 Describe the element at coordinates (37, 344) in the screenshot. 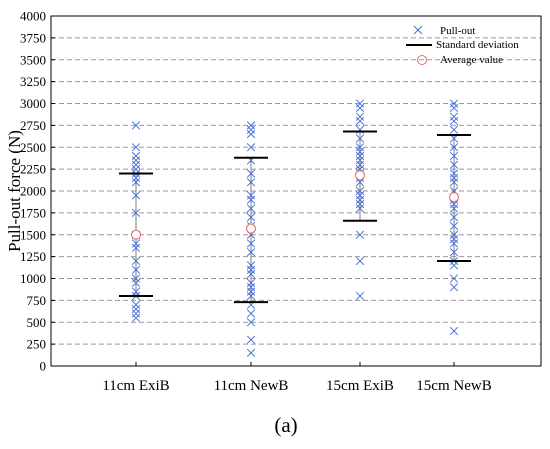

I see `y-tick-label: 250` at that location.